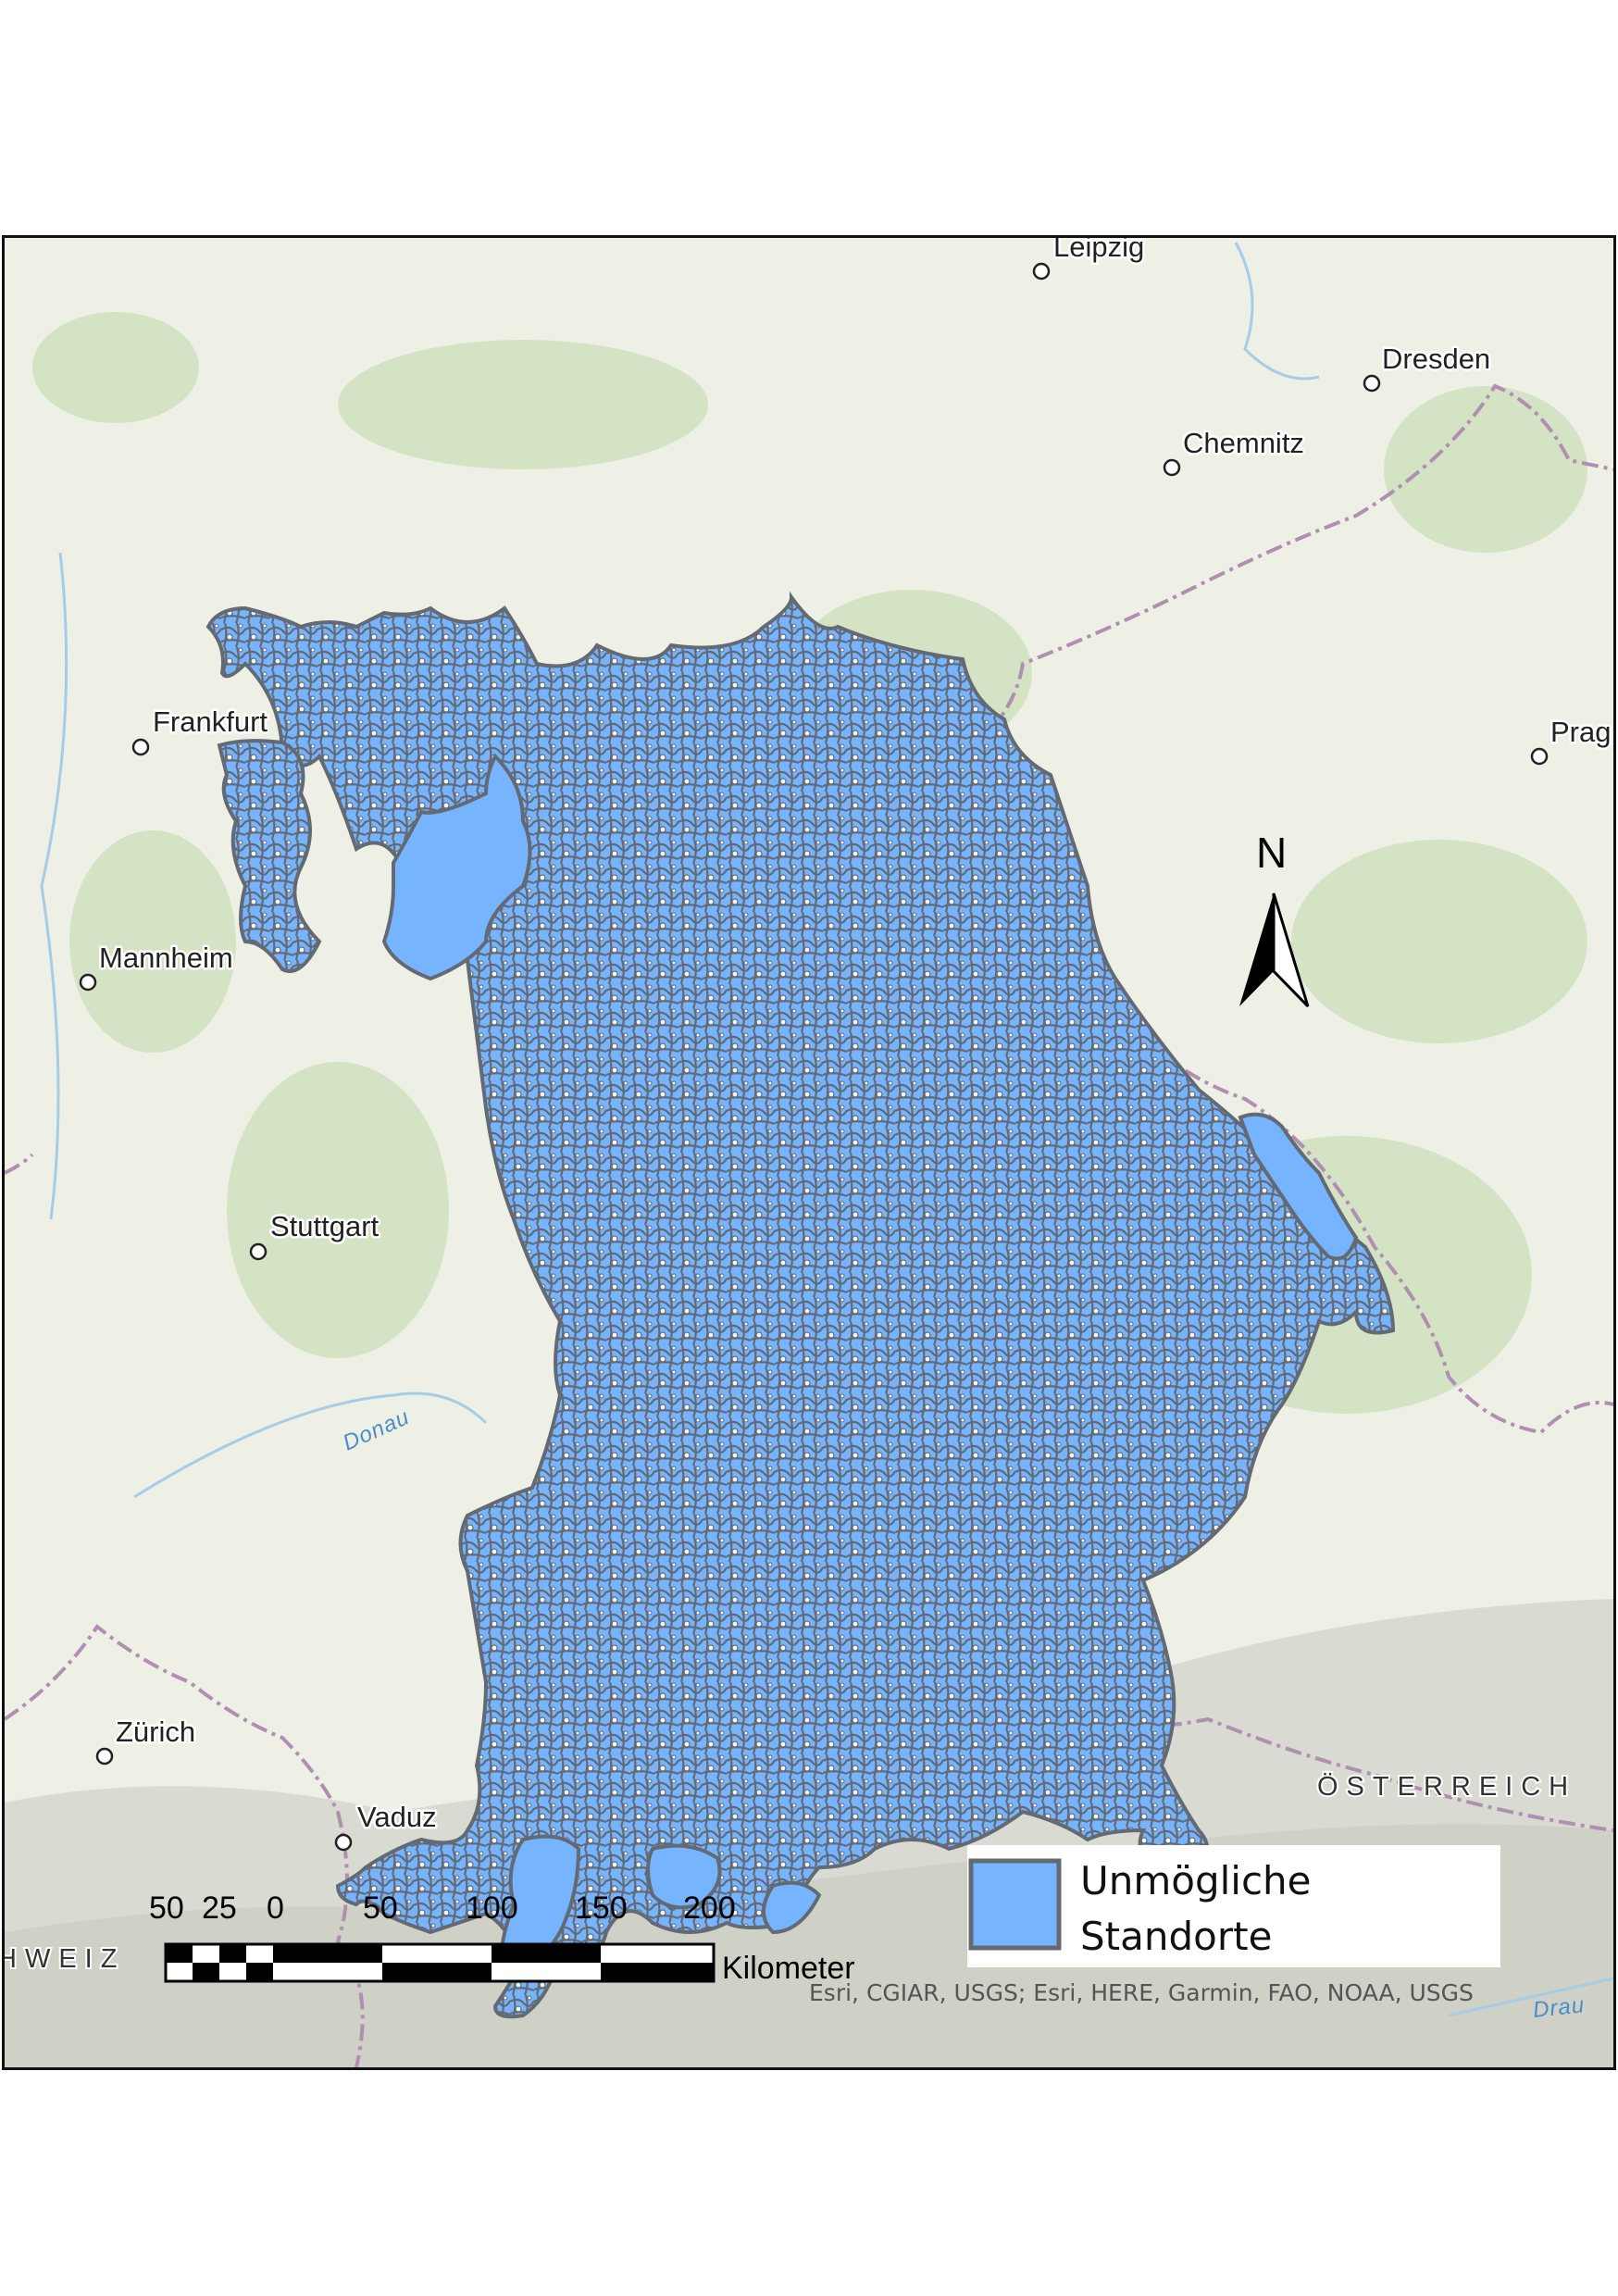 This screenshot has height=2296, width=1618. What do you see at coordinates (166, 958) in the screenshot?
I see `city-label-mannheim: Mannheim` at bounding box center [166, 958].